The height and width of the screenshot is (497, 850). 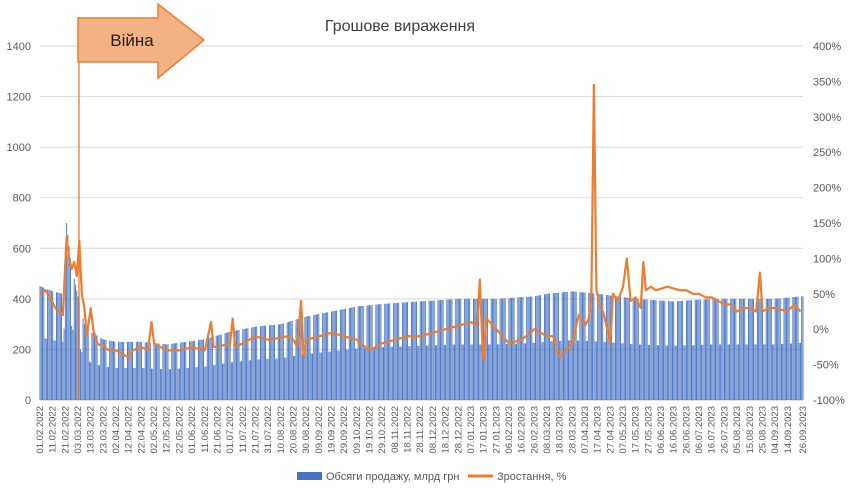 I want to click on y-left-tick-label: 200, so click(x=22, y=350).